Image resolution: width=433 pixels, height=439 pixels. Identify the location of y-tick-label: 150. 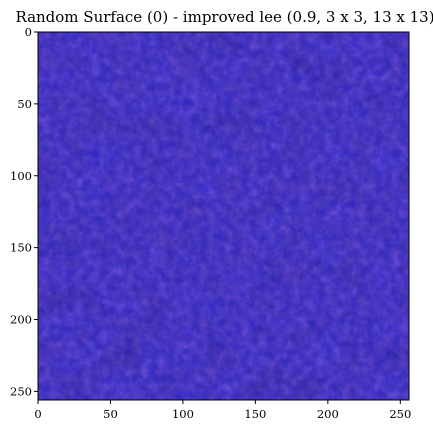
(21, 248).